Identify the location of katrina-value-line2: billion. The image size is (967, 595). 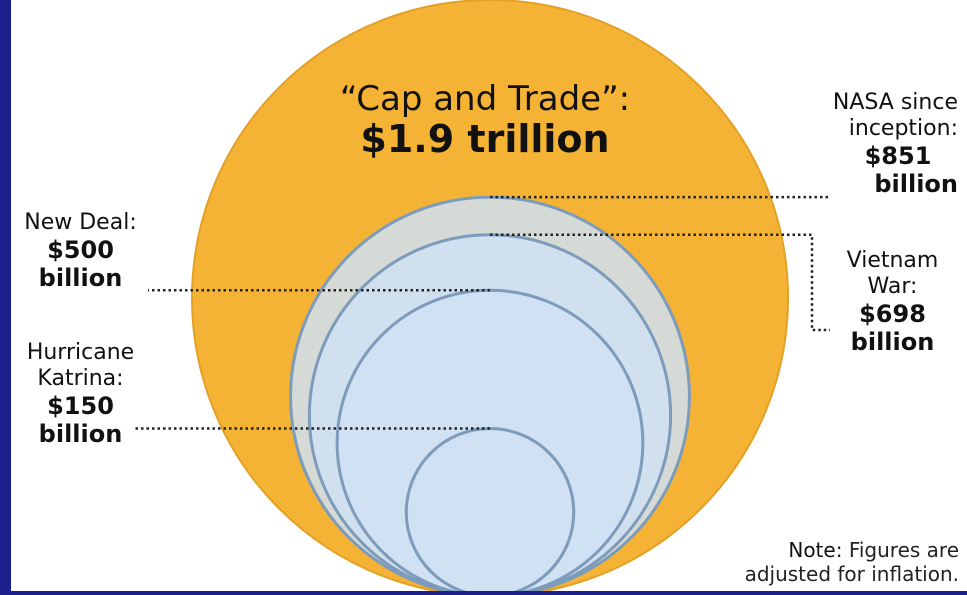
(80, 434).